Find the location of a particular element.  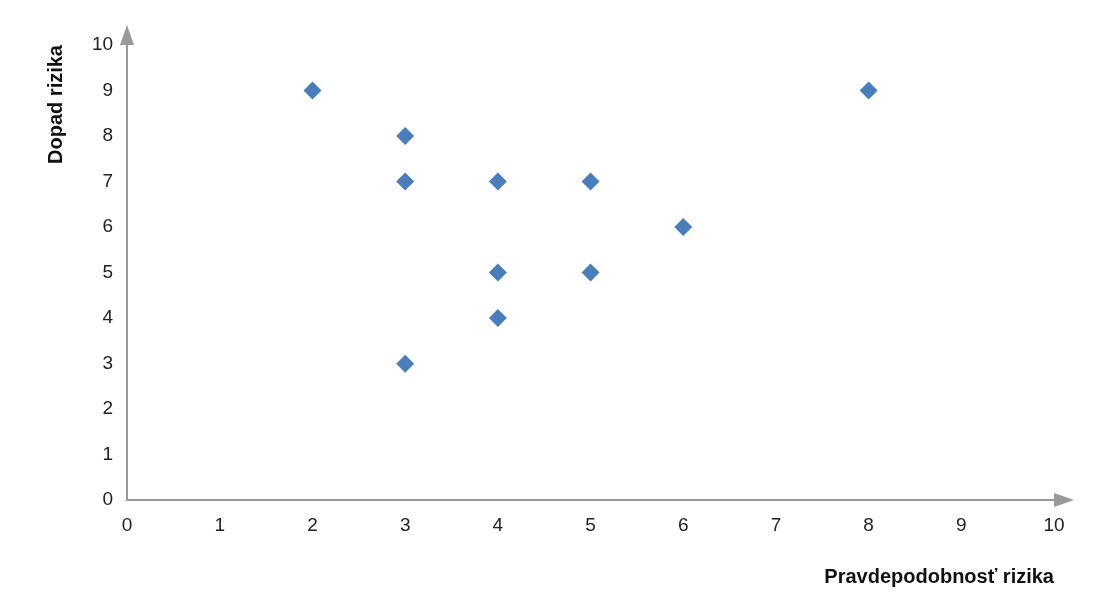

y-tick-label: 2 is located at coordinates (108, 408).